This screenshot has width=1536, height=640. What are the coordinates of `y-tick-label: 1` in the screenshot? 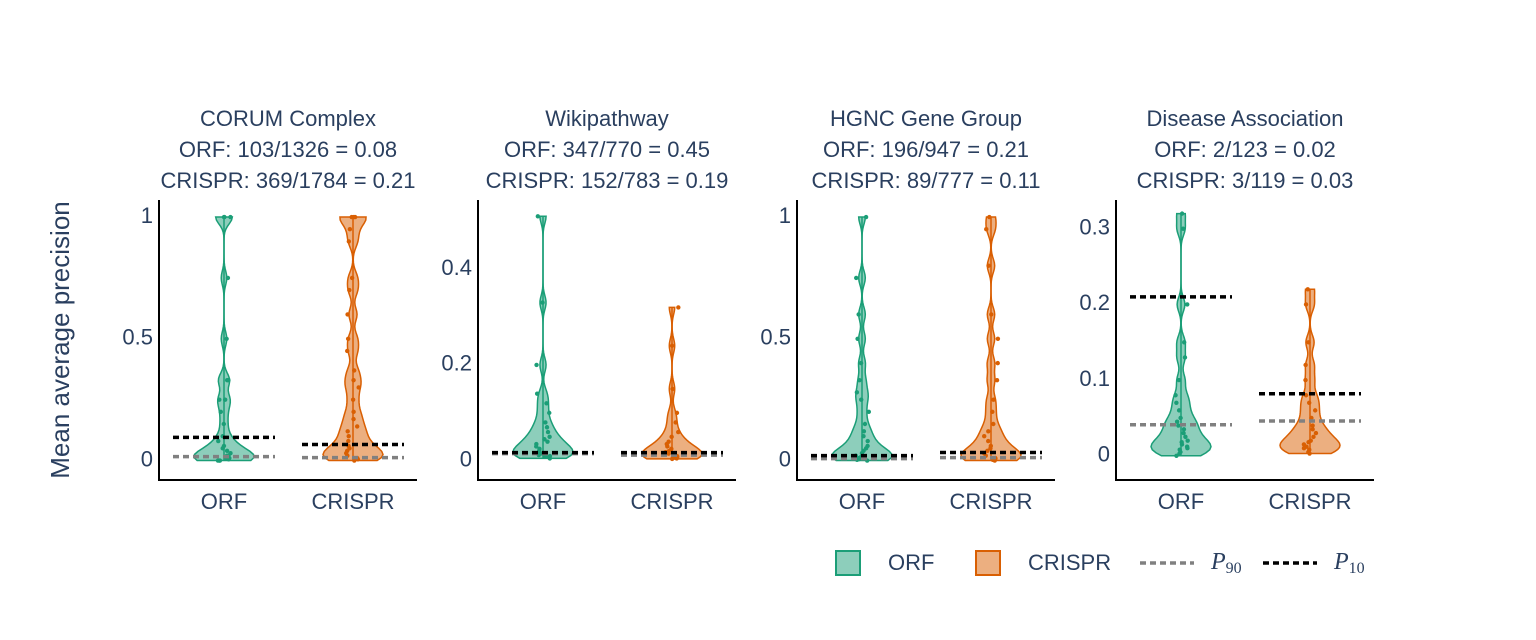 It's located at (785, 215).